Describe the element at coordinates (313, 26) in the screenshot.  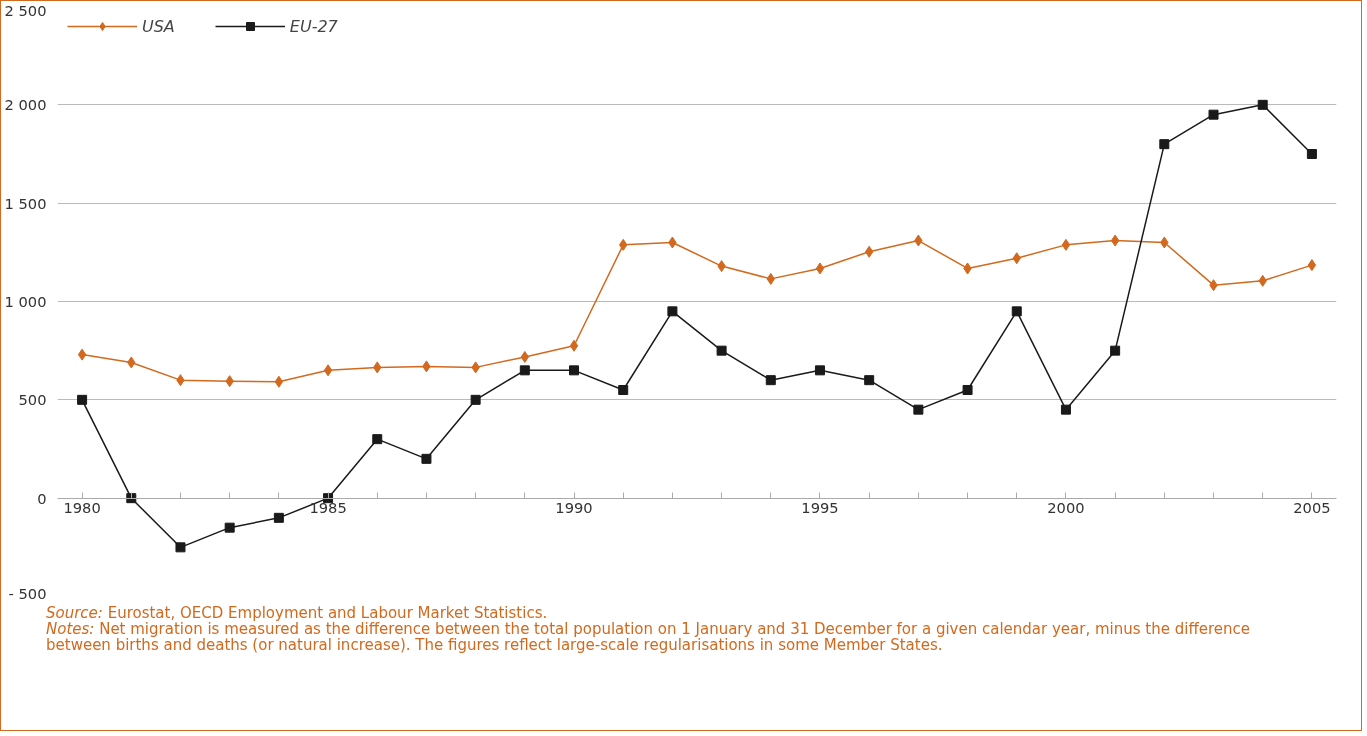
I see `legend-label: EU-27` at that location.